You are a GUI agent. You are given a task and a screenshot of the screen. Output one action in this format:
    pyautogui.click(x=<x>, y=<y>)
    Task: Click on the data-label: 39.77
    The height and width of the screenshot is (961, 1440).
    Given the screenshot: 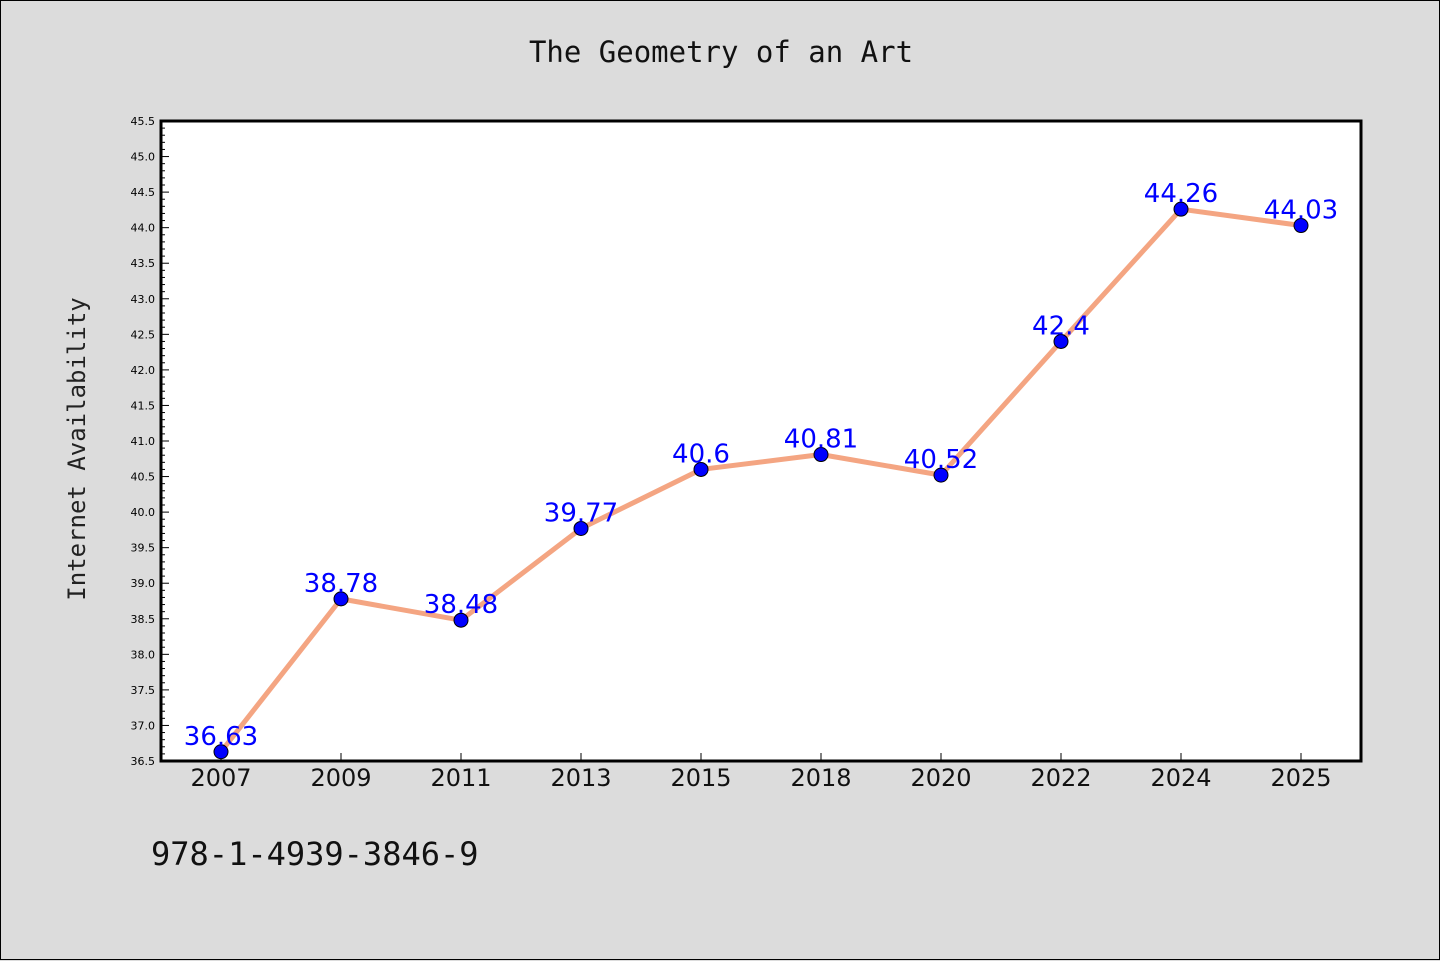 What is the action you would take?
    pyautogui.click(x=581, y=513)
    